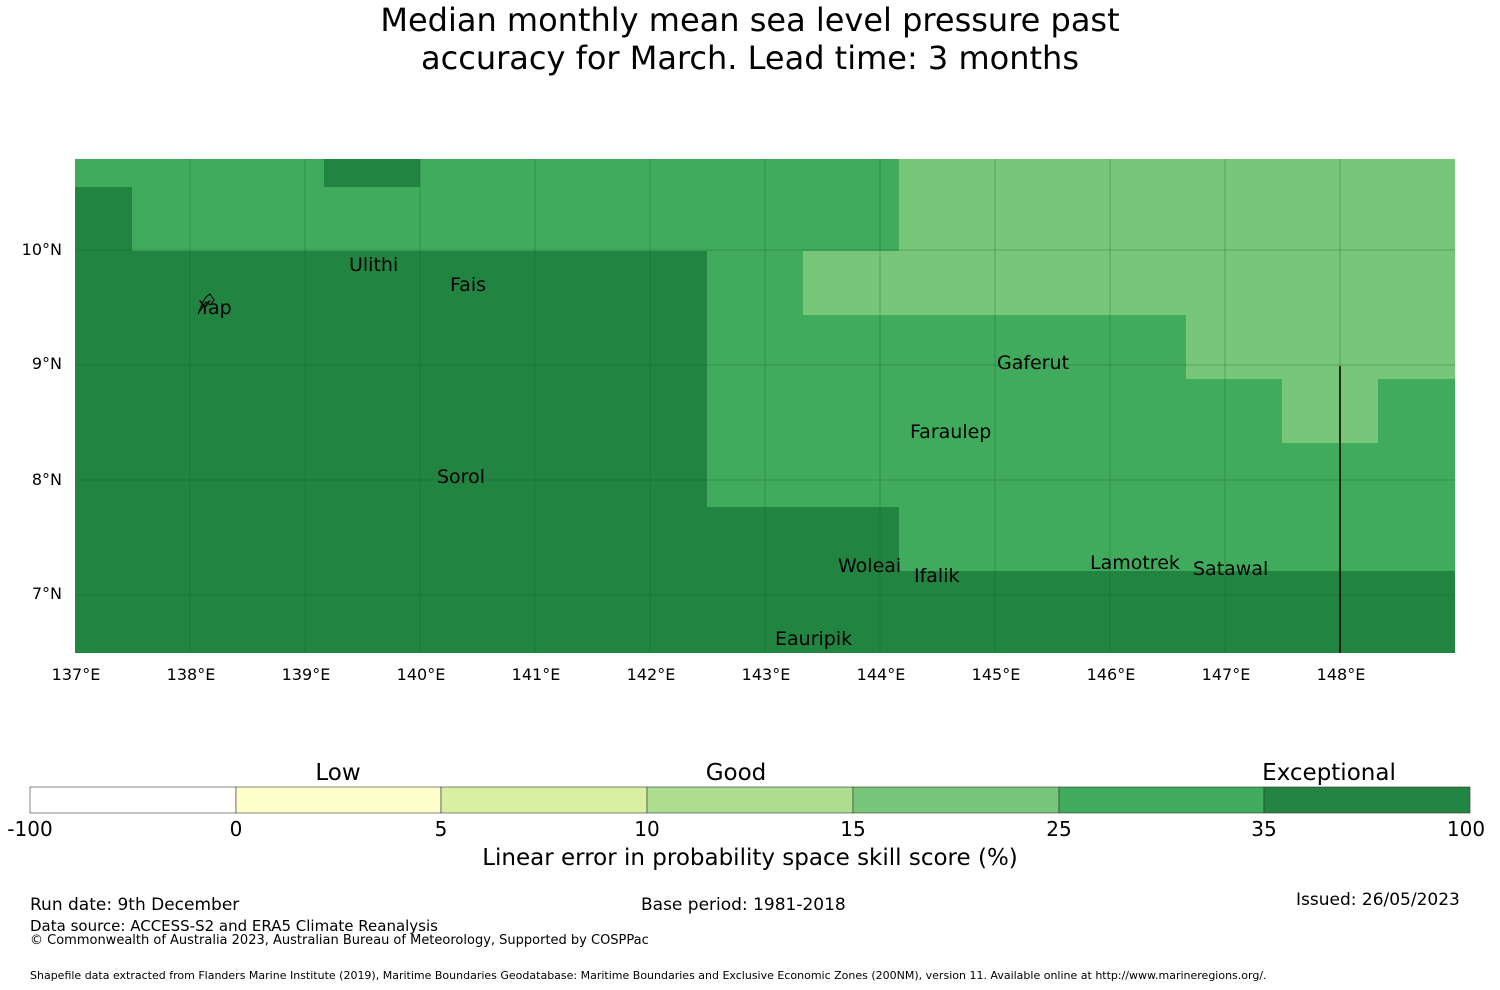 The width and height of the screenshot is (1500, 990). What do you see at coordinates (1059, 829) in the screenshot?
I see `legend-tick-label: 25` at bounding box center [1059, 829].